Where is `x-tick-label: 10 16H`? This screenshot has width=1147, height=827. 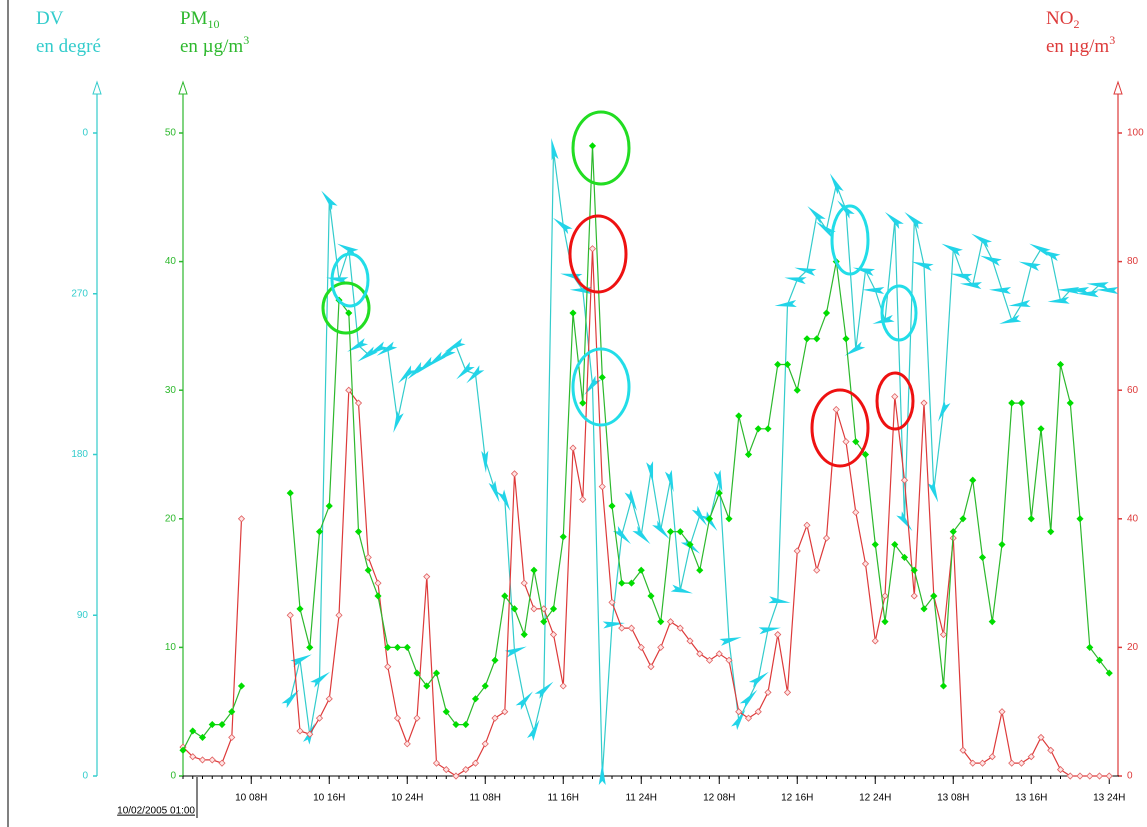
x-tick-label: 10 16H is located at coordinates (329, 798).